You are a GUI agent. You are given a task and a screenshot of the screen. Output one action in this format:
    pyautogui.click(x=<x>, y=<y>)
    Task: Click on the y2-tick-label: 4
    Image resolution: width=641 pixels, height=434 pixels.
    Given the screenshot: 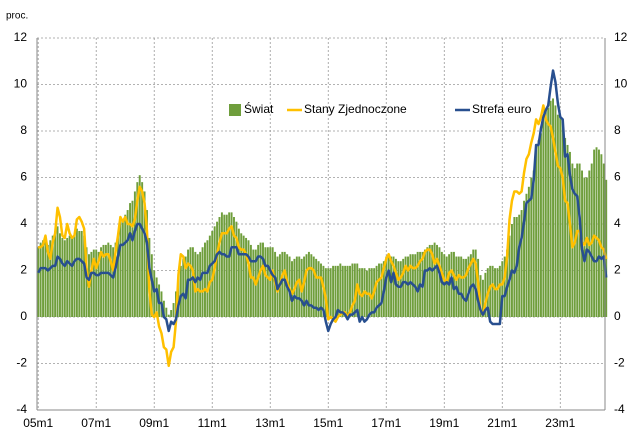 What is the action you would take?
    pyautogui.click(x=617, y=223)
    